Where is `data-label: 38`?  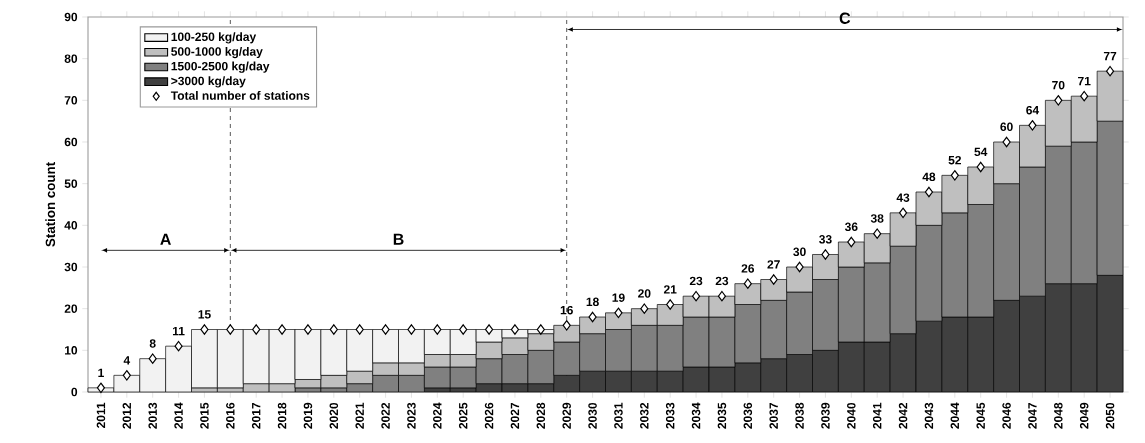 data-label: 38 is located at coordinates (877, 218).